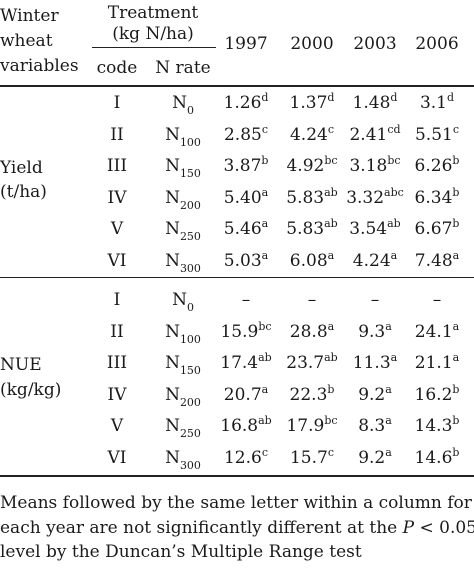  Describe the element at coordinates (183, 104) in the screenshot. I see `row-nrate: N0` at that location.